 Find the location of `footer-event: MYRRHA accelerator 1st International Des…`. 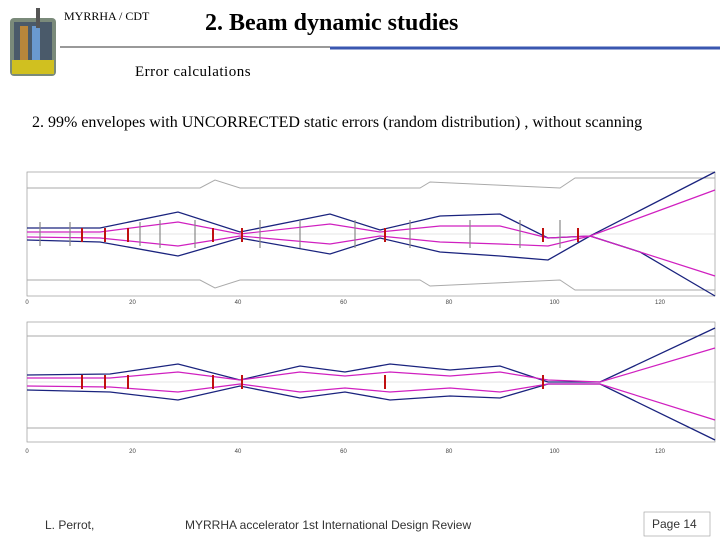

footer-event: MYRRHA accelerator 1st International Des… is located at coordinates (328, 525).